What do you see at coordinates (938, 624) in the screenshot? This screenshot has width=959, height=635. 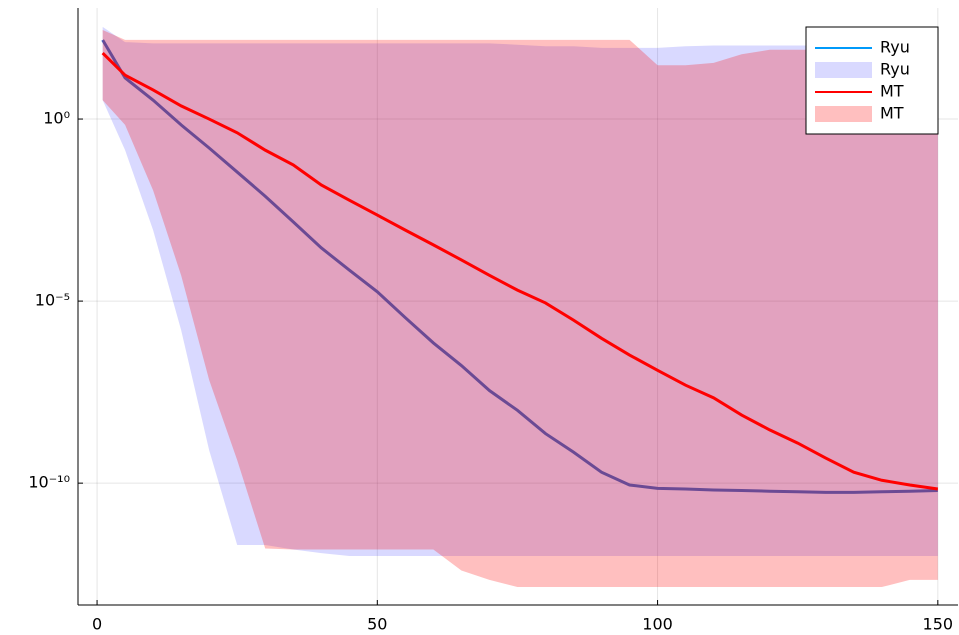 I see `x-tick-label: 150` at bounding box center [938, 624].